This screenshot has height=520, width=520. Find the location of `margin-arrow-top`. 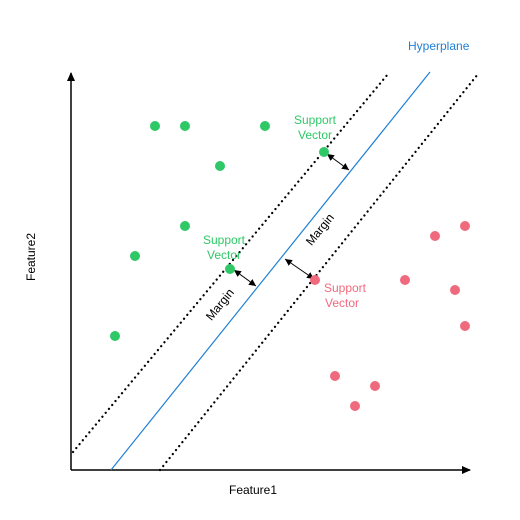

margin-arrow-top is located at coordinates (338, 162).